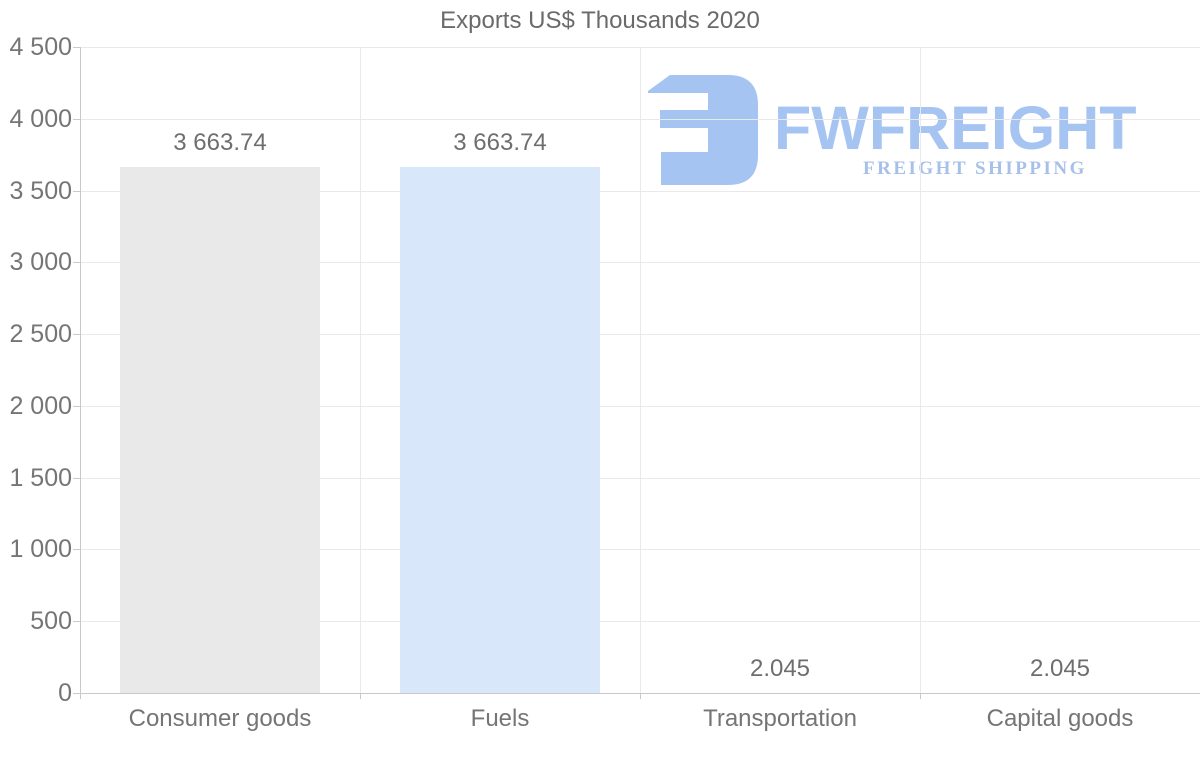 This screenshot has width=1200, height=763. What do you see at coordinates (51, 621) in the screenshot?
I see `y-tick-label: 500` at bounding box center [51, 621].